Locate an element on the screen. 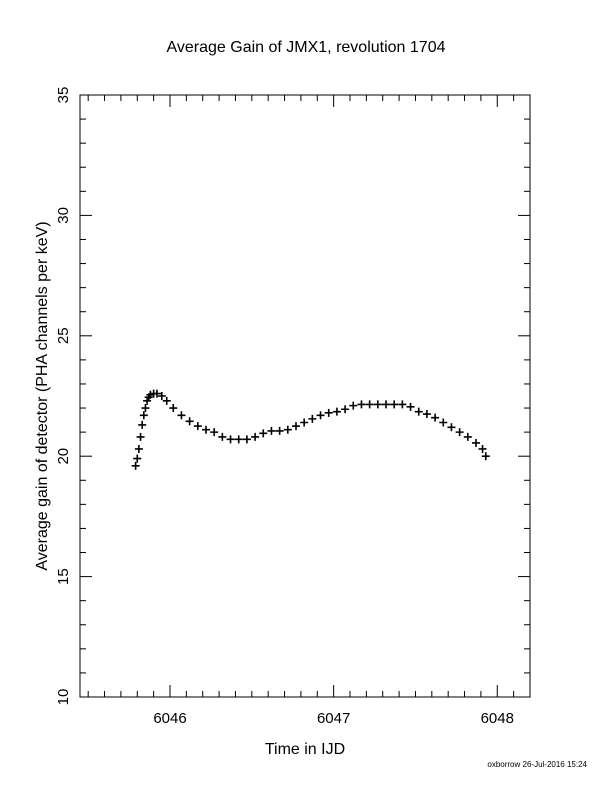 Image resolution: width=612 pixels, height=792 pixels. x-tick-label: 6048 is located at coordinates (497, 718).